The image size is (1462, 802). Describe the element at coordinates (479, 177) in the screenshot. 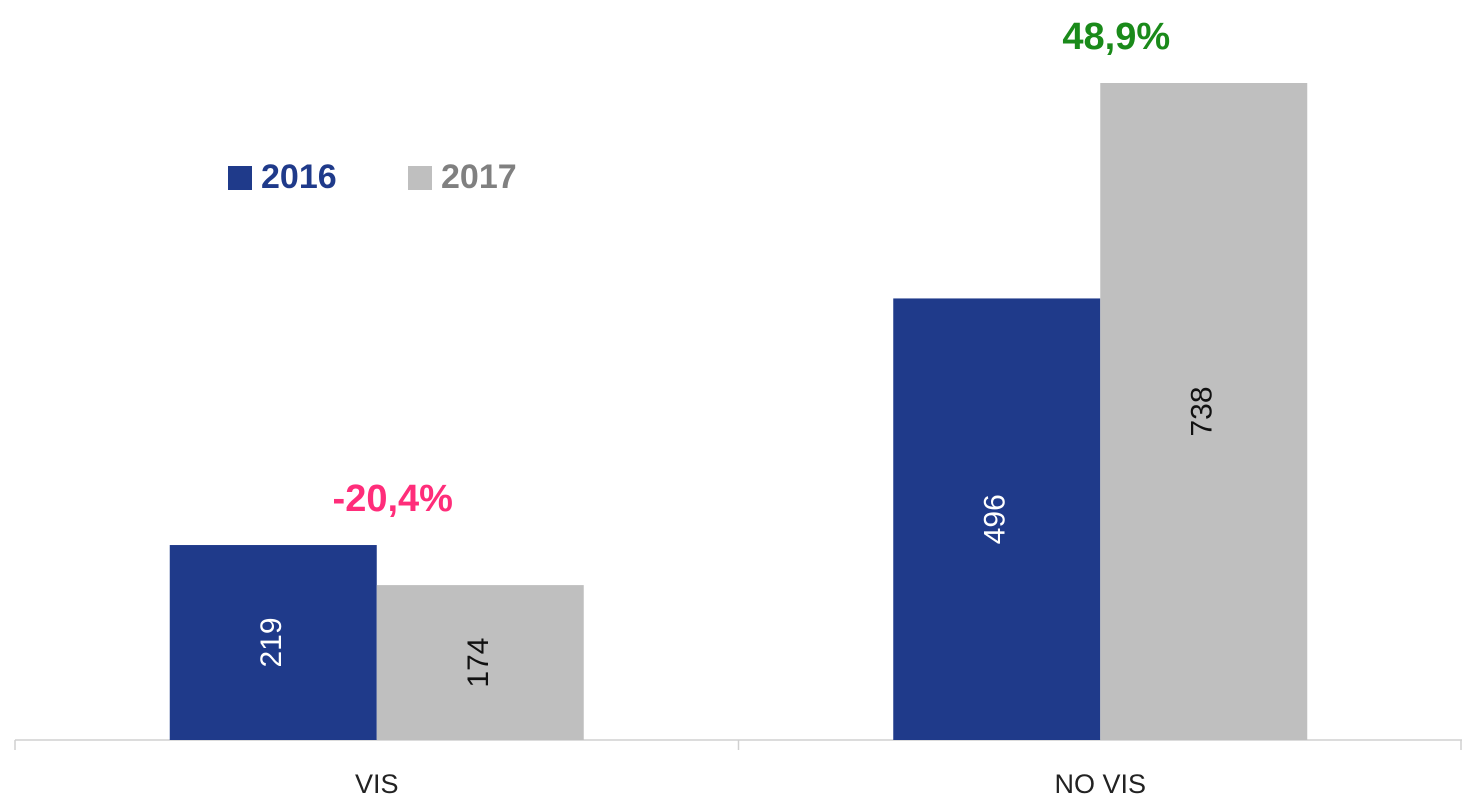

I see `legend-label: 2017` at that location.